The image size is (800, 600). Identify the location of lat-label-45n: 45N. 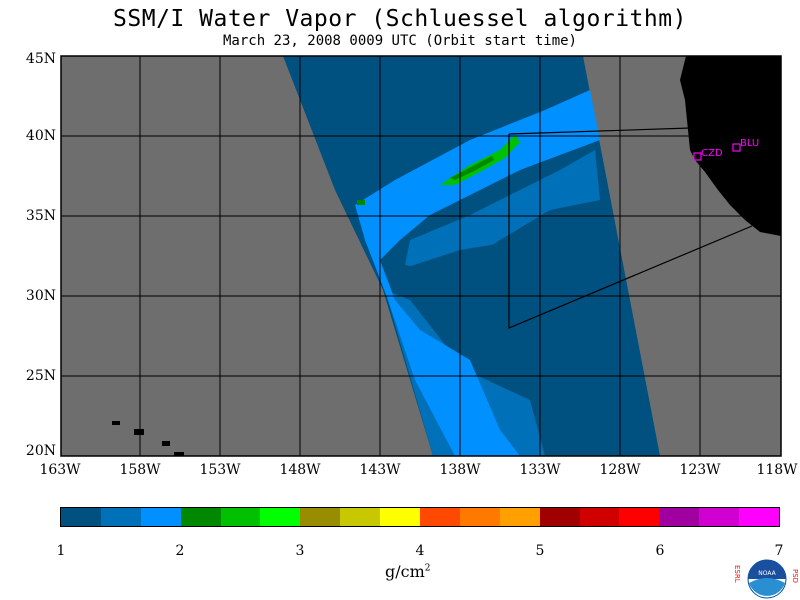
(40, 59).